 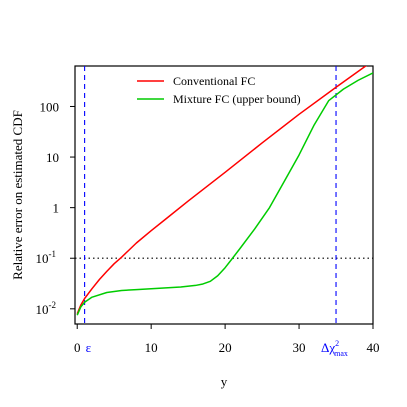 What do you see at coordinates (237, 99) in the screenshot?
I see `legend-label: Mixture FC (upper bound)` at bounding box center [237, 99].